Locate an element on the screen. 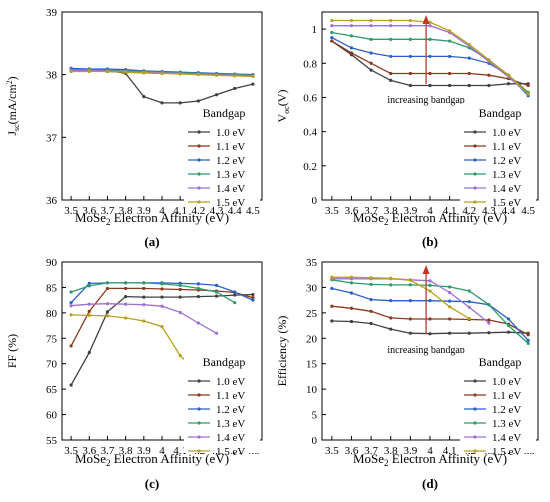 The image size is (550, 502). y-axis-label: Efficiency (%) is located at coordinates (282, 351).